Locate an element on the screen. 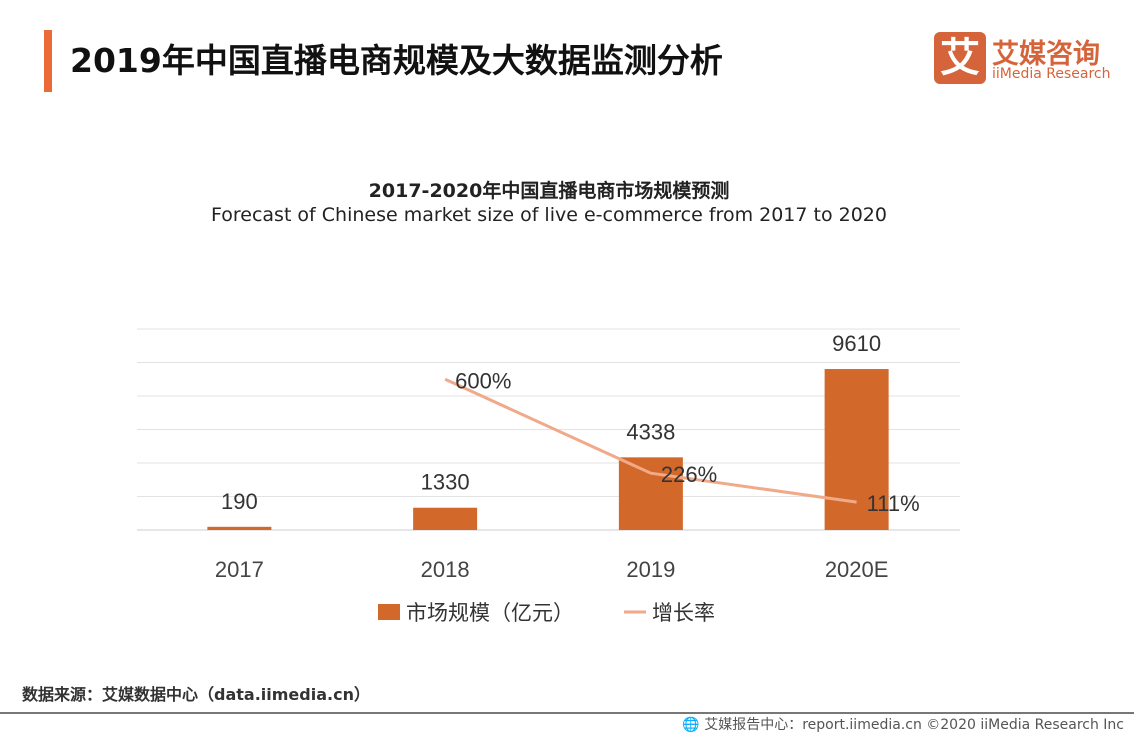 This screenshot has width=1134, height=737. title-accent-bar is located at coordinates (48, 61).